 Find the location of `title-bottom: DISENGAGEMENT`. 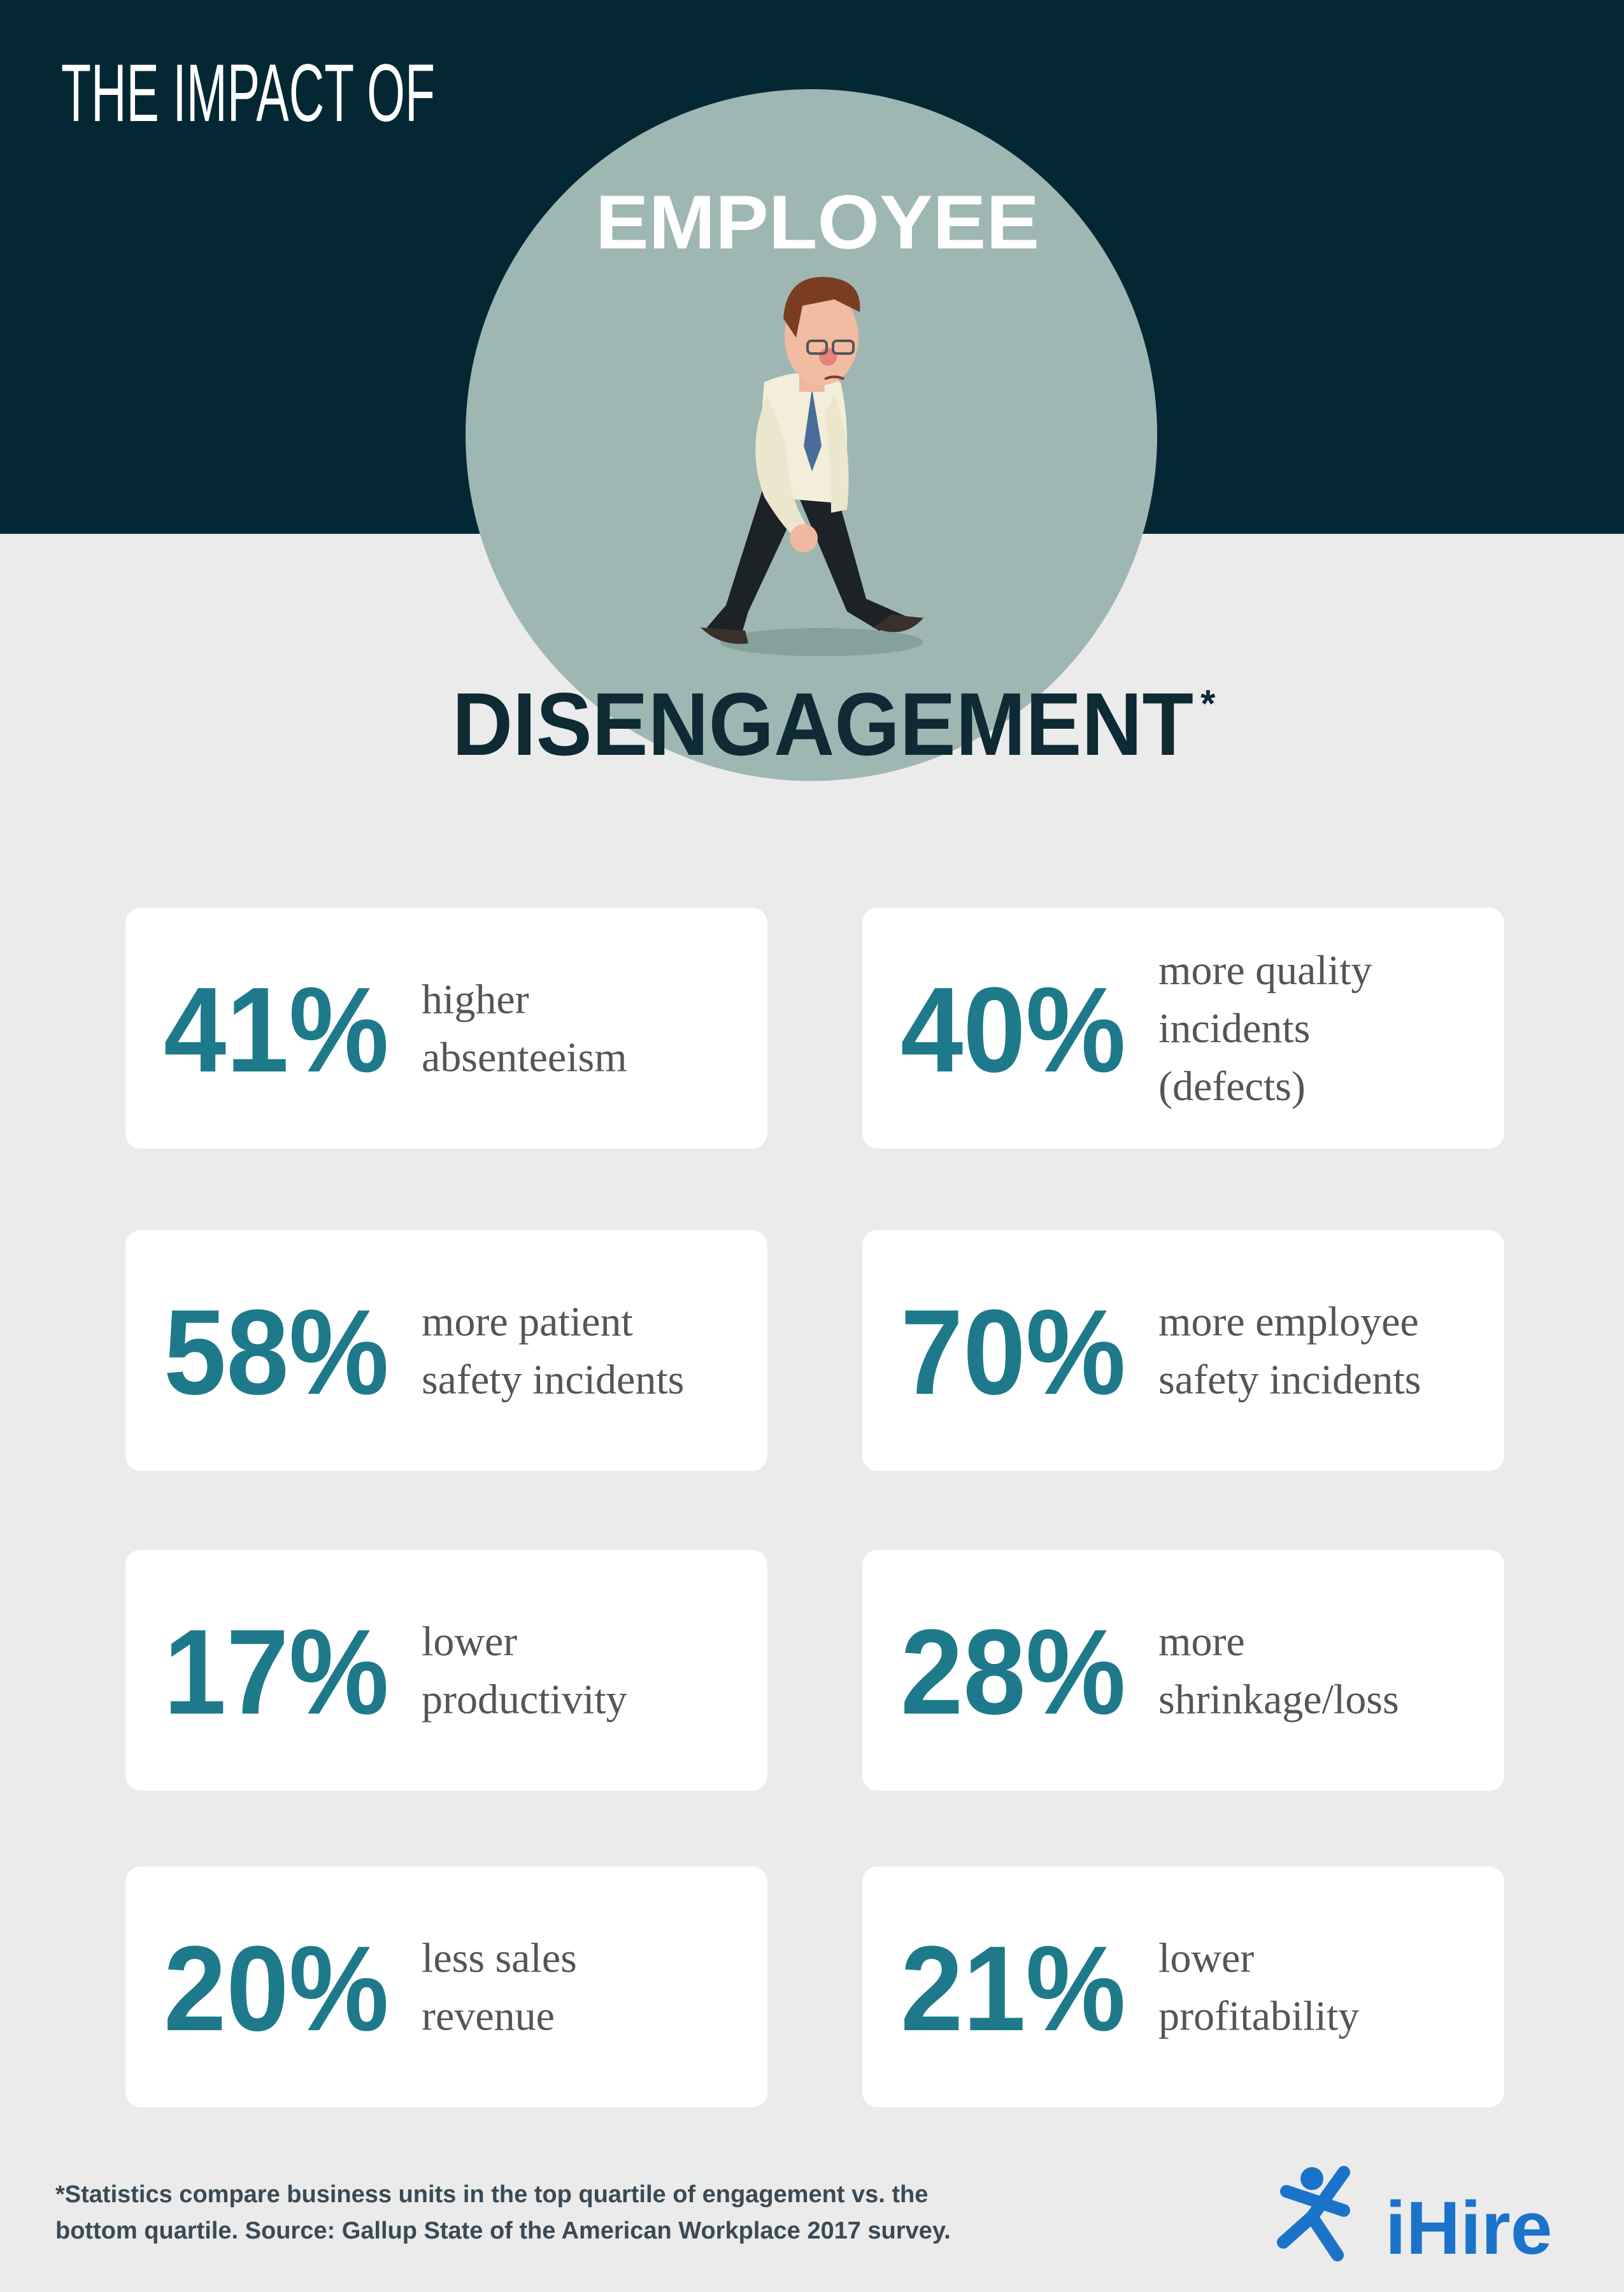

title-bottom: DISENGAGEMENT is located at coordinates (822, 724).